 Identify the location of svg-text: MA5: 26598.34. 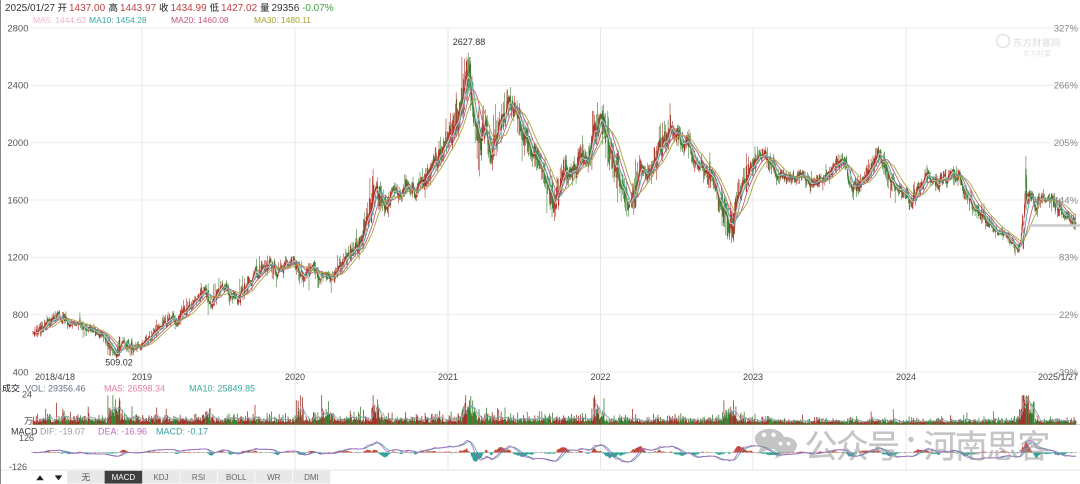
(134, 389).